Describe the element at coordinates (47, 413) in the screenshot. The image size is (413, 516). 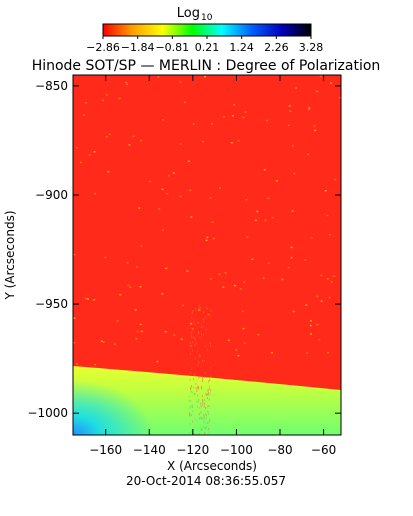
I see `y-tick-label: −1000` at that location.